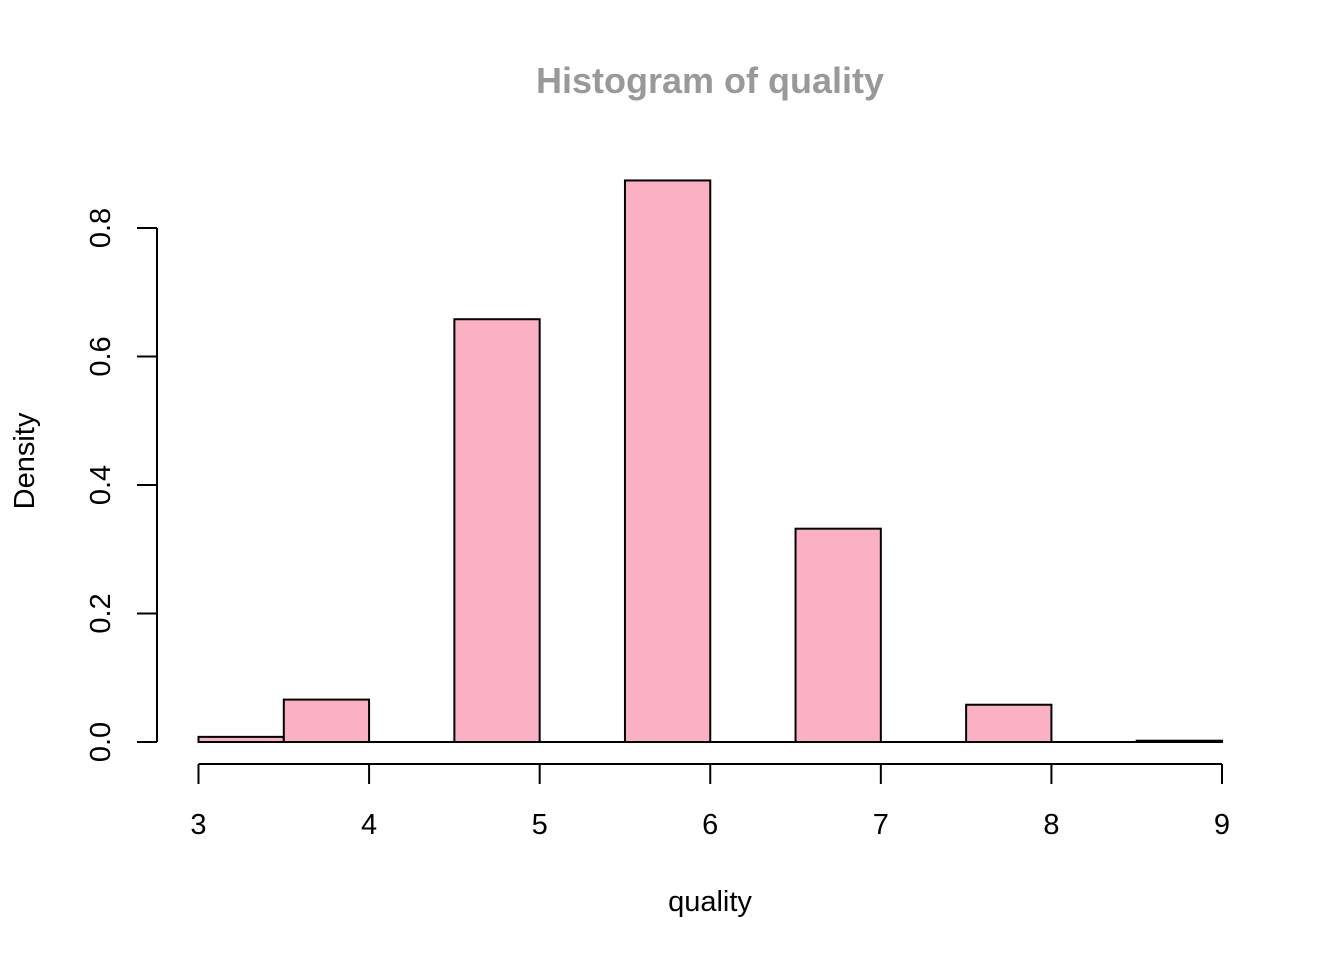 Image resolution: width=1344 pixels, height=960 pixels. I want to click on y-axis-label: Density, so click(25, 460).